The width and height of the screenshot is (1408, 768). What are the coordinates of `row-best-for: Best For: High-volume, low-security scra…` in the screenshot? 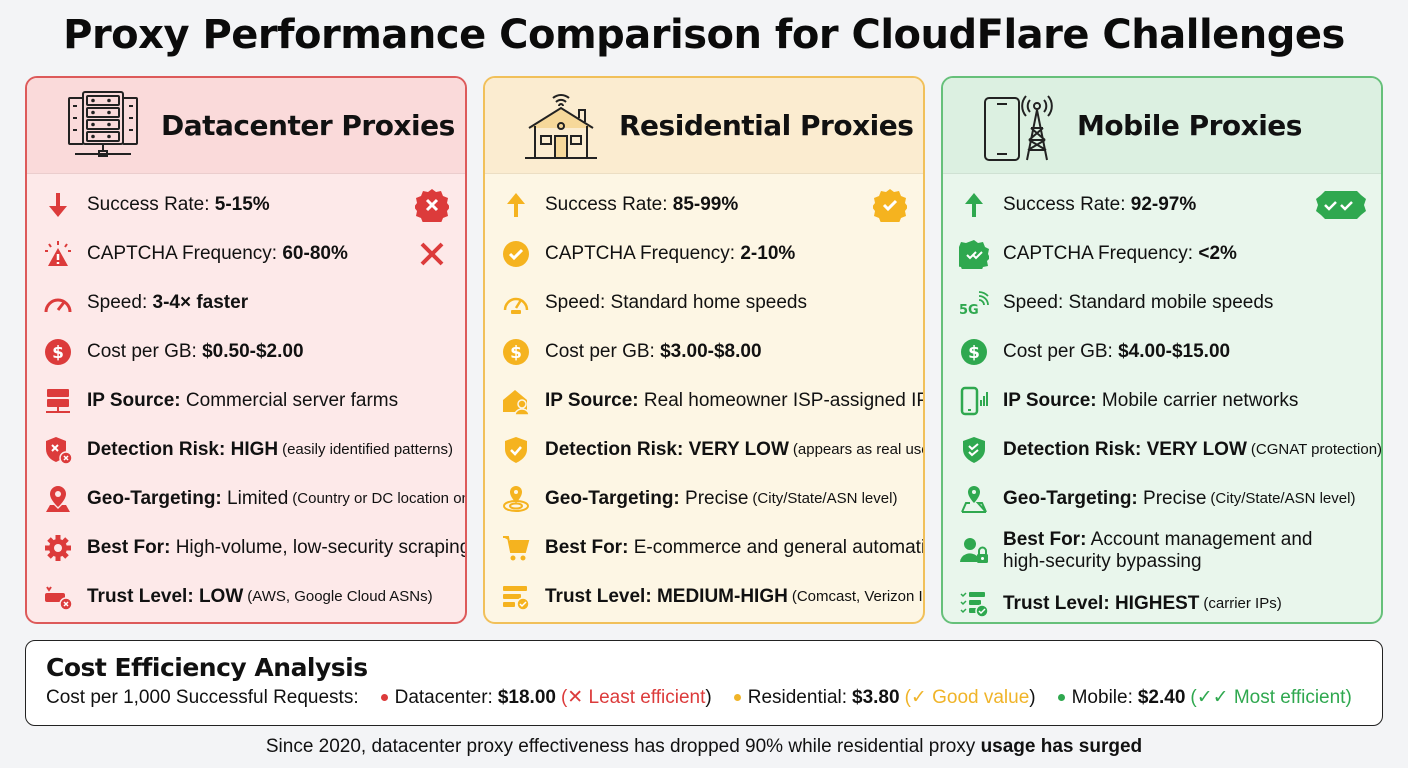 It's located at (253, 547).